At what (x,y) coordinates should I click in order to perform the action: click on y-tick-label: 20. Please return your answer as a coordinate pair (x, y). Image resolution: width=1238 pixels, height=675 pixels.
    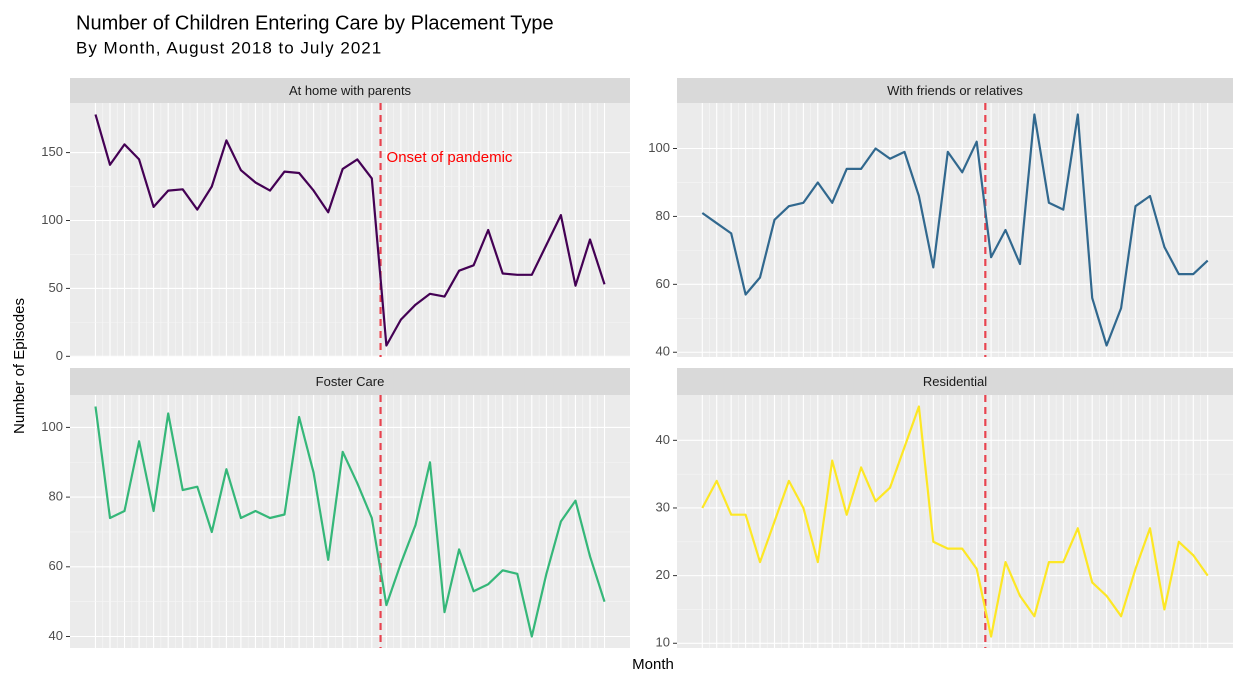
    Looking at the image, I should click on (663, 574).